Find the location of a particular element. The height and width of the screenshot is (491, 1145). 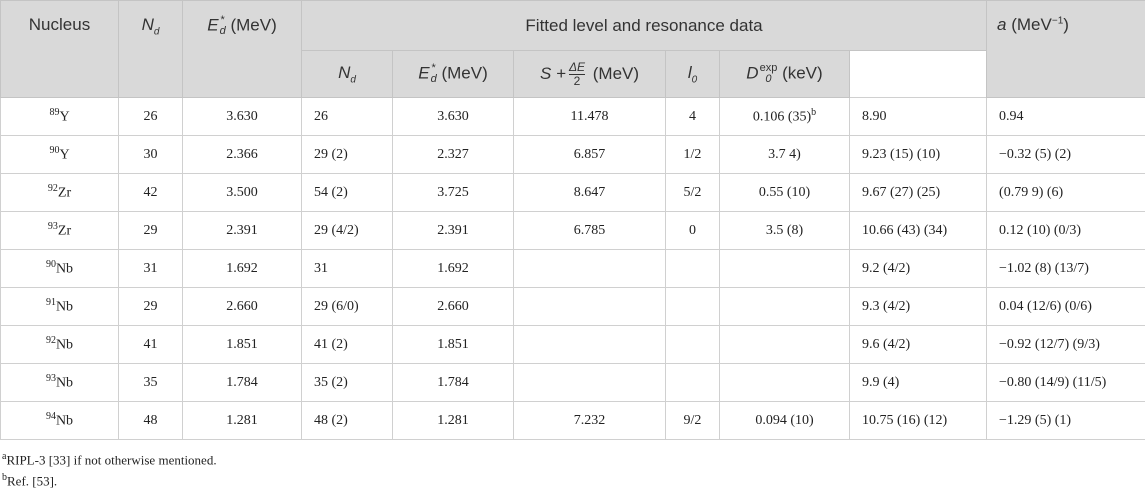

table-cell: 0.55 (10) is located at coordinates (785, 193).